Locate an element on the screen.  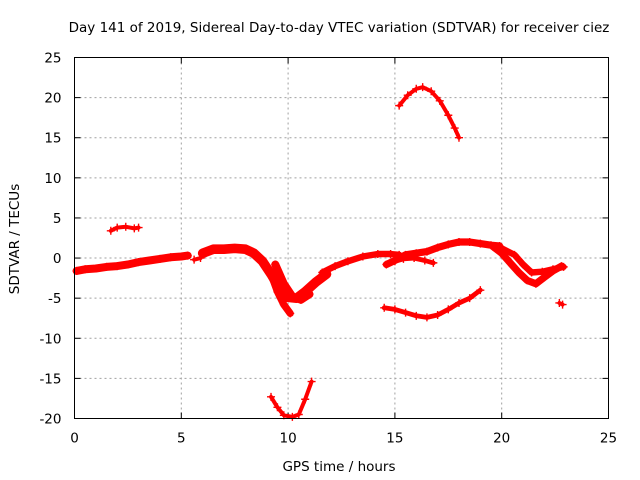
y-tick-label: -20 is located at coordinates (50, 420).